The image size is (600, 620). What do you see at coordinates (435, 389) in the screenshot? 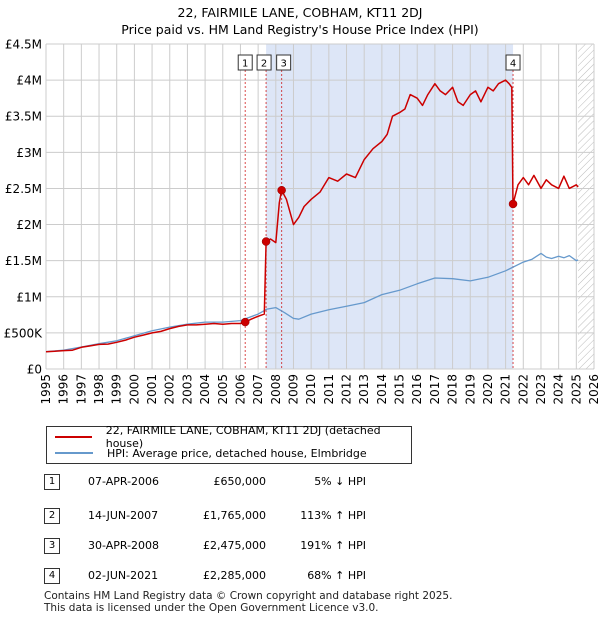
I see `x-tick-label: 2017` at bounding box center [435, 389].